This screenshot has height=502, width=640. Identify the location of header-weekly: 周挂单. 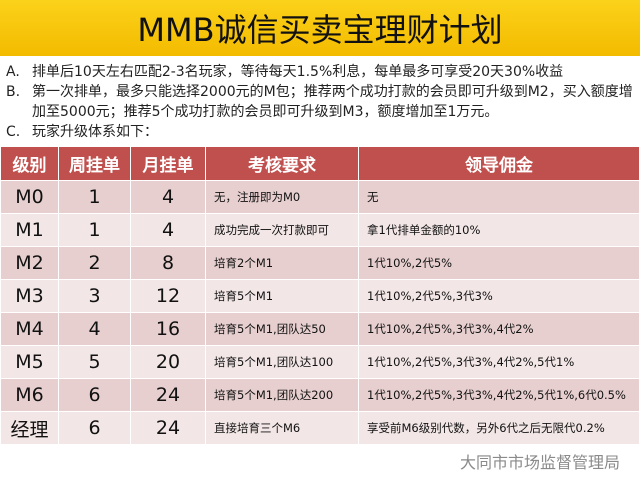
(94, 163).